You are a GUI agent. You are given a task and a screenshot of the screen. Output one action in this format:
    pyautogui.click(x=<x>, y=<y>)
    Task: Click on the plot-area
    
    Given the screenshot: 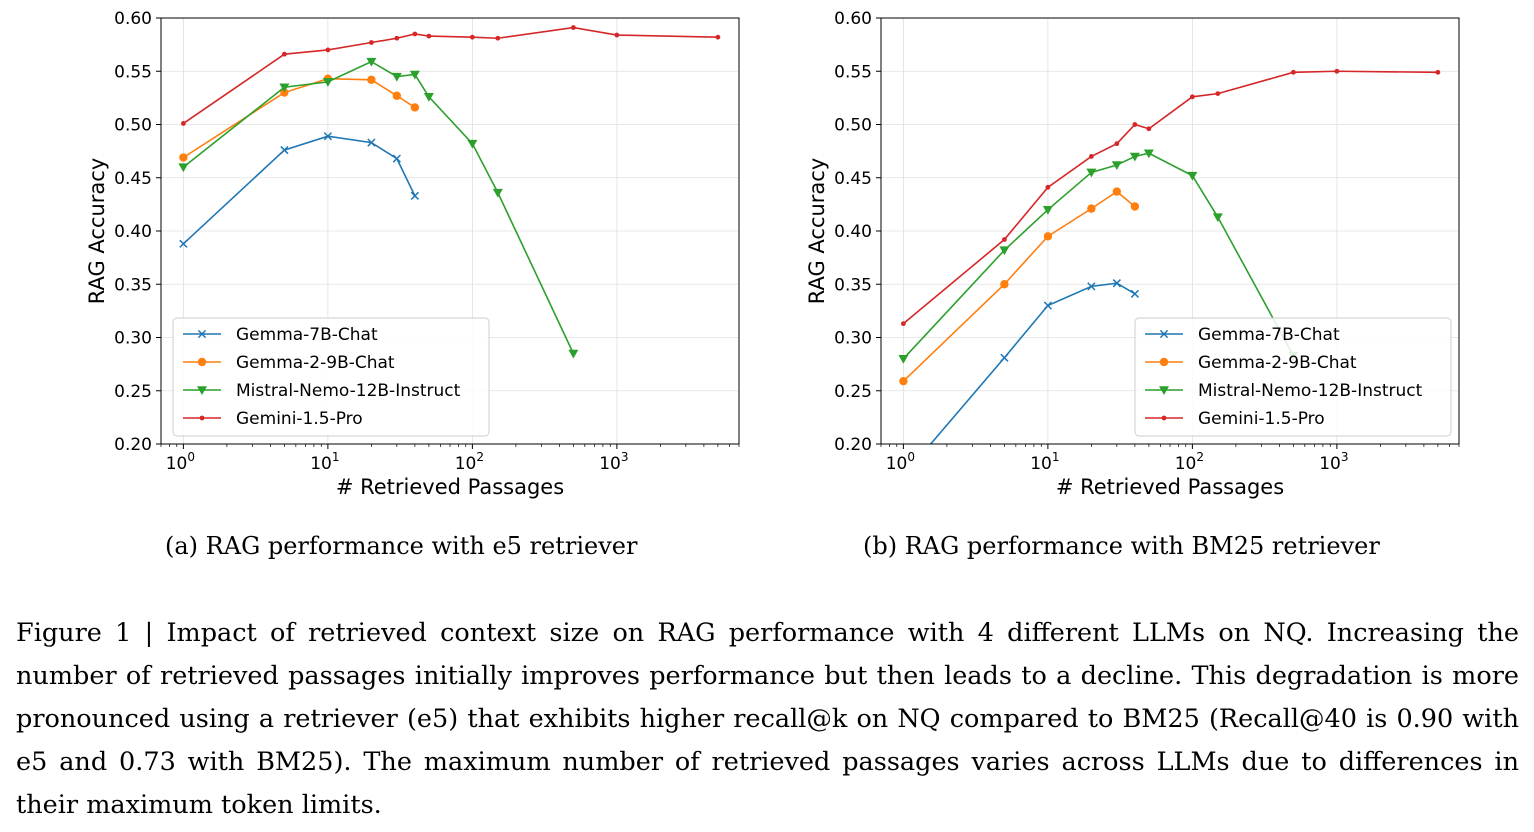 What is the action you would take?
    pyautogui.click(x=449, y=192)
    